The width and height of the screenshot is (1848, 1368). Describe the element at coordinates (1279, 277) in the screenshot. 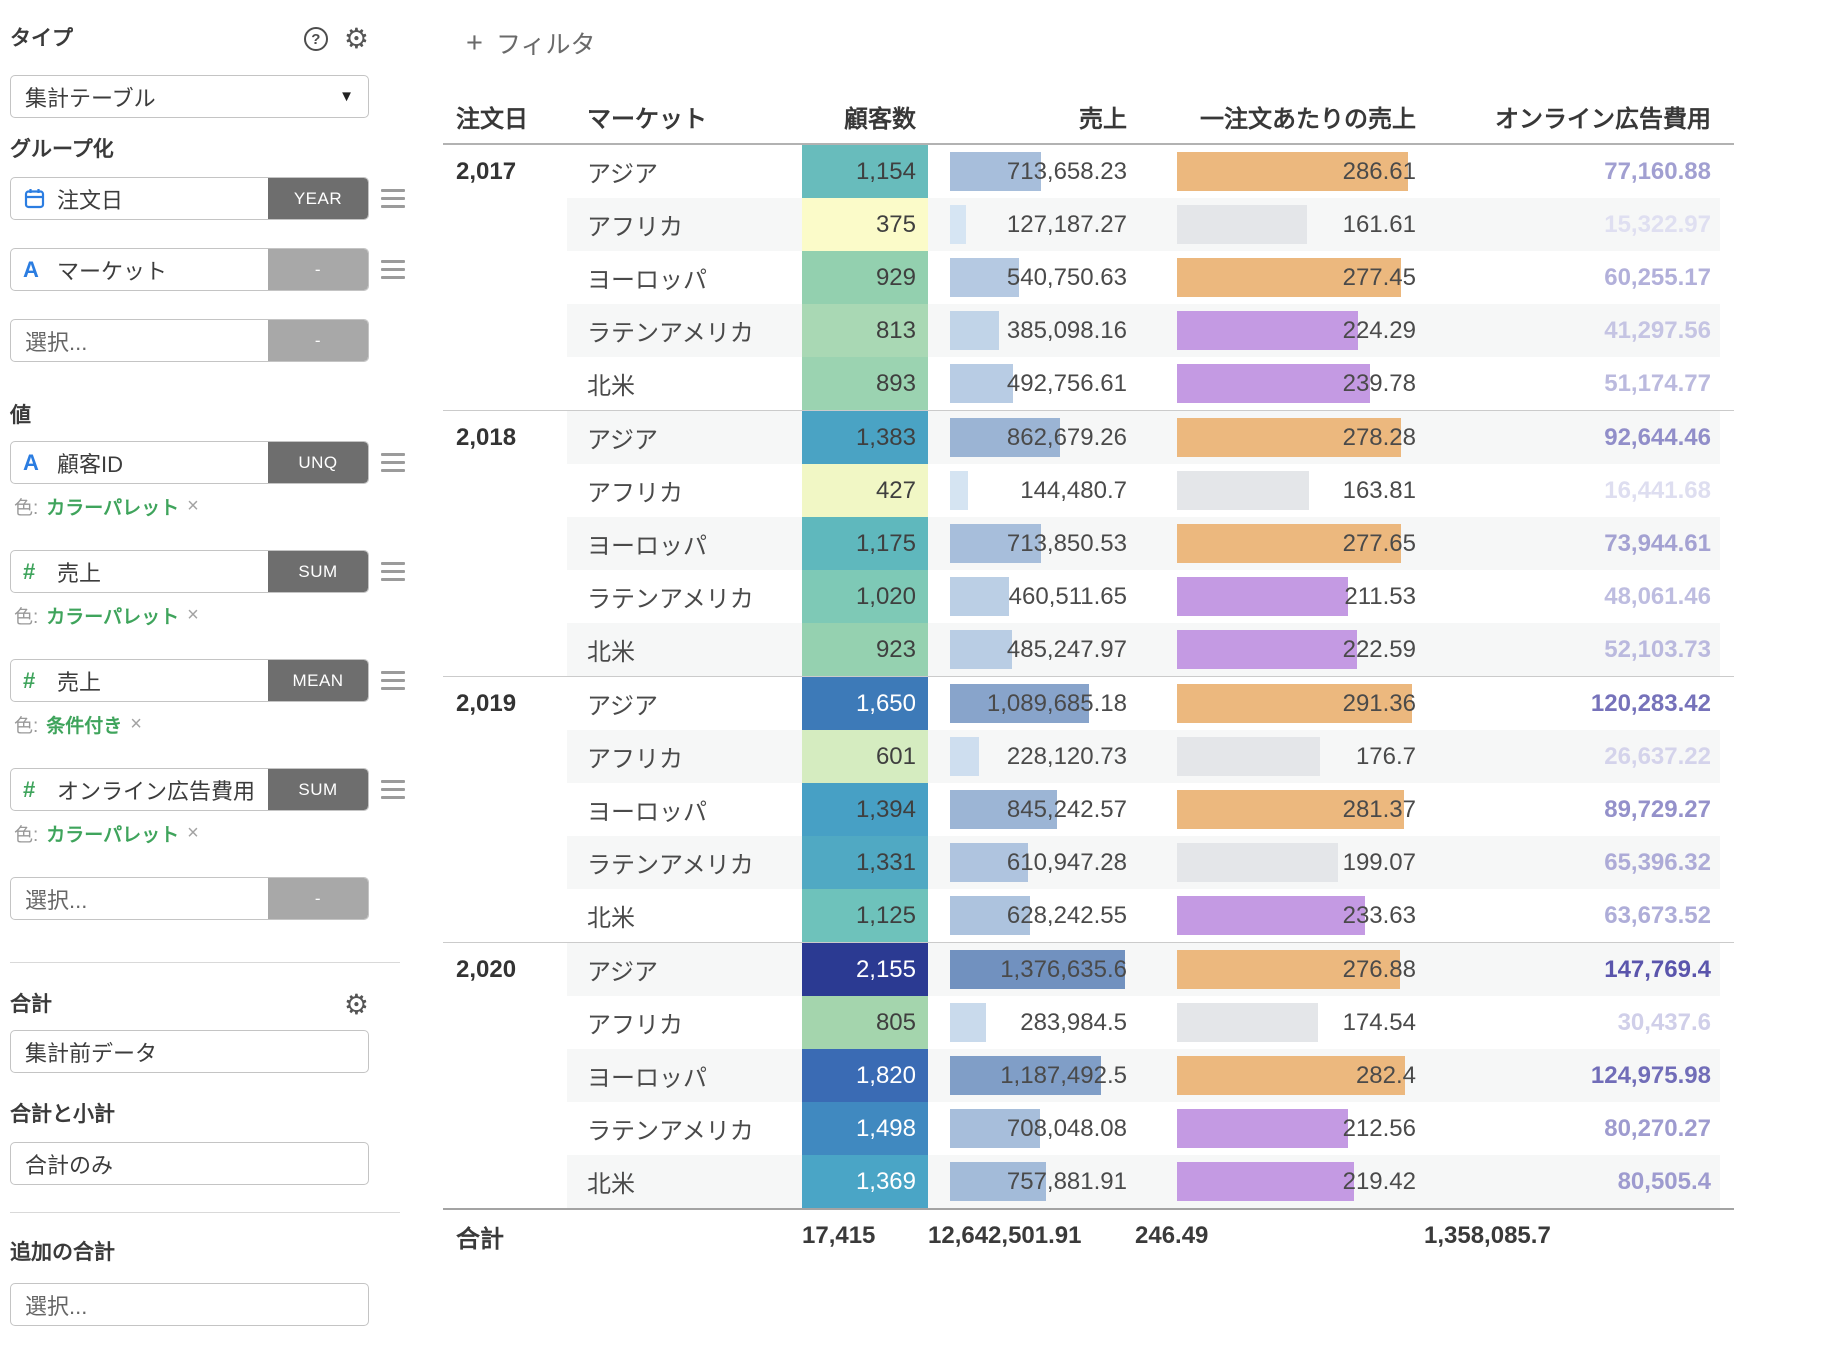

I see `cell-sales-per-order: 277.45` at that location.